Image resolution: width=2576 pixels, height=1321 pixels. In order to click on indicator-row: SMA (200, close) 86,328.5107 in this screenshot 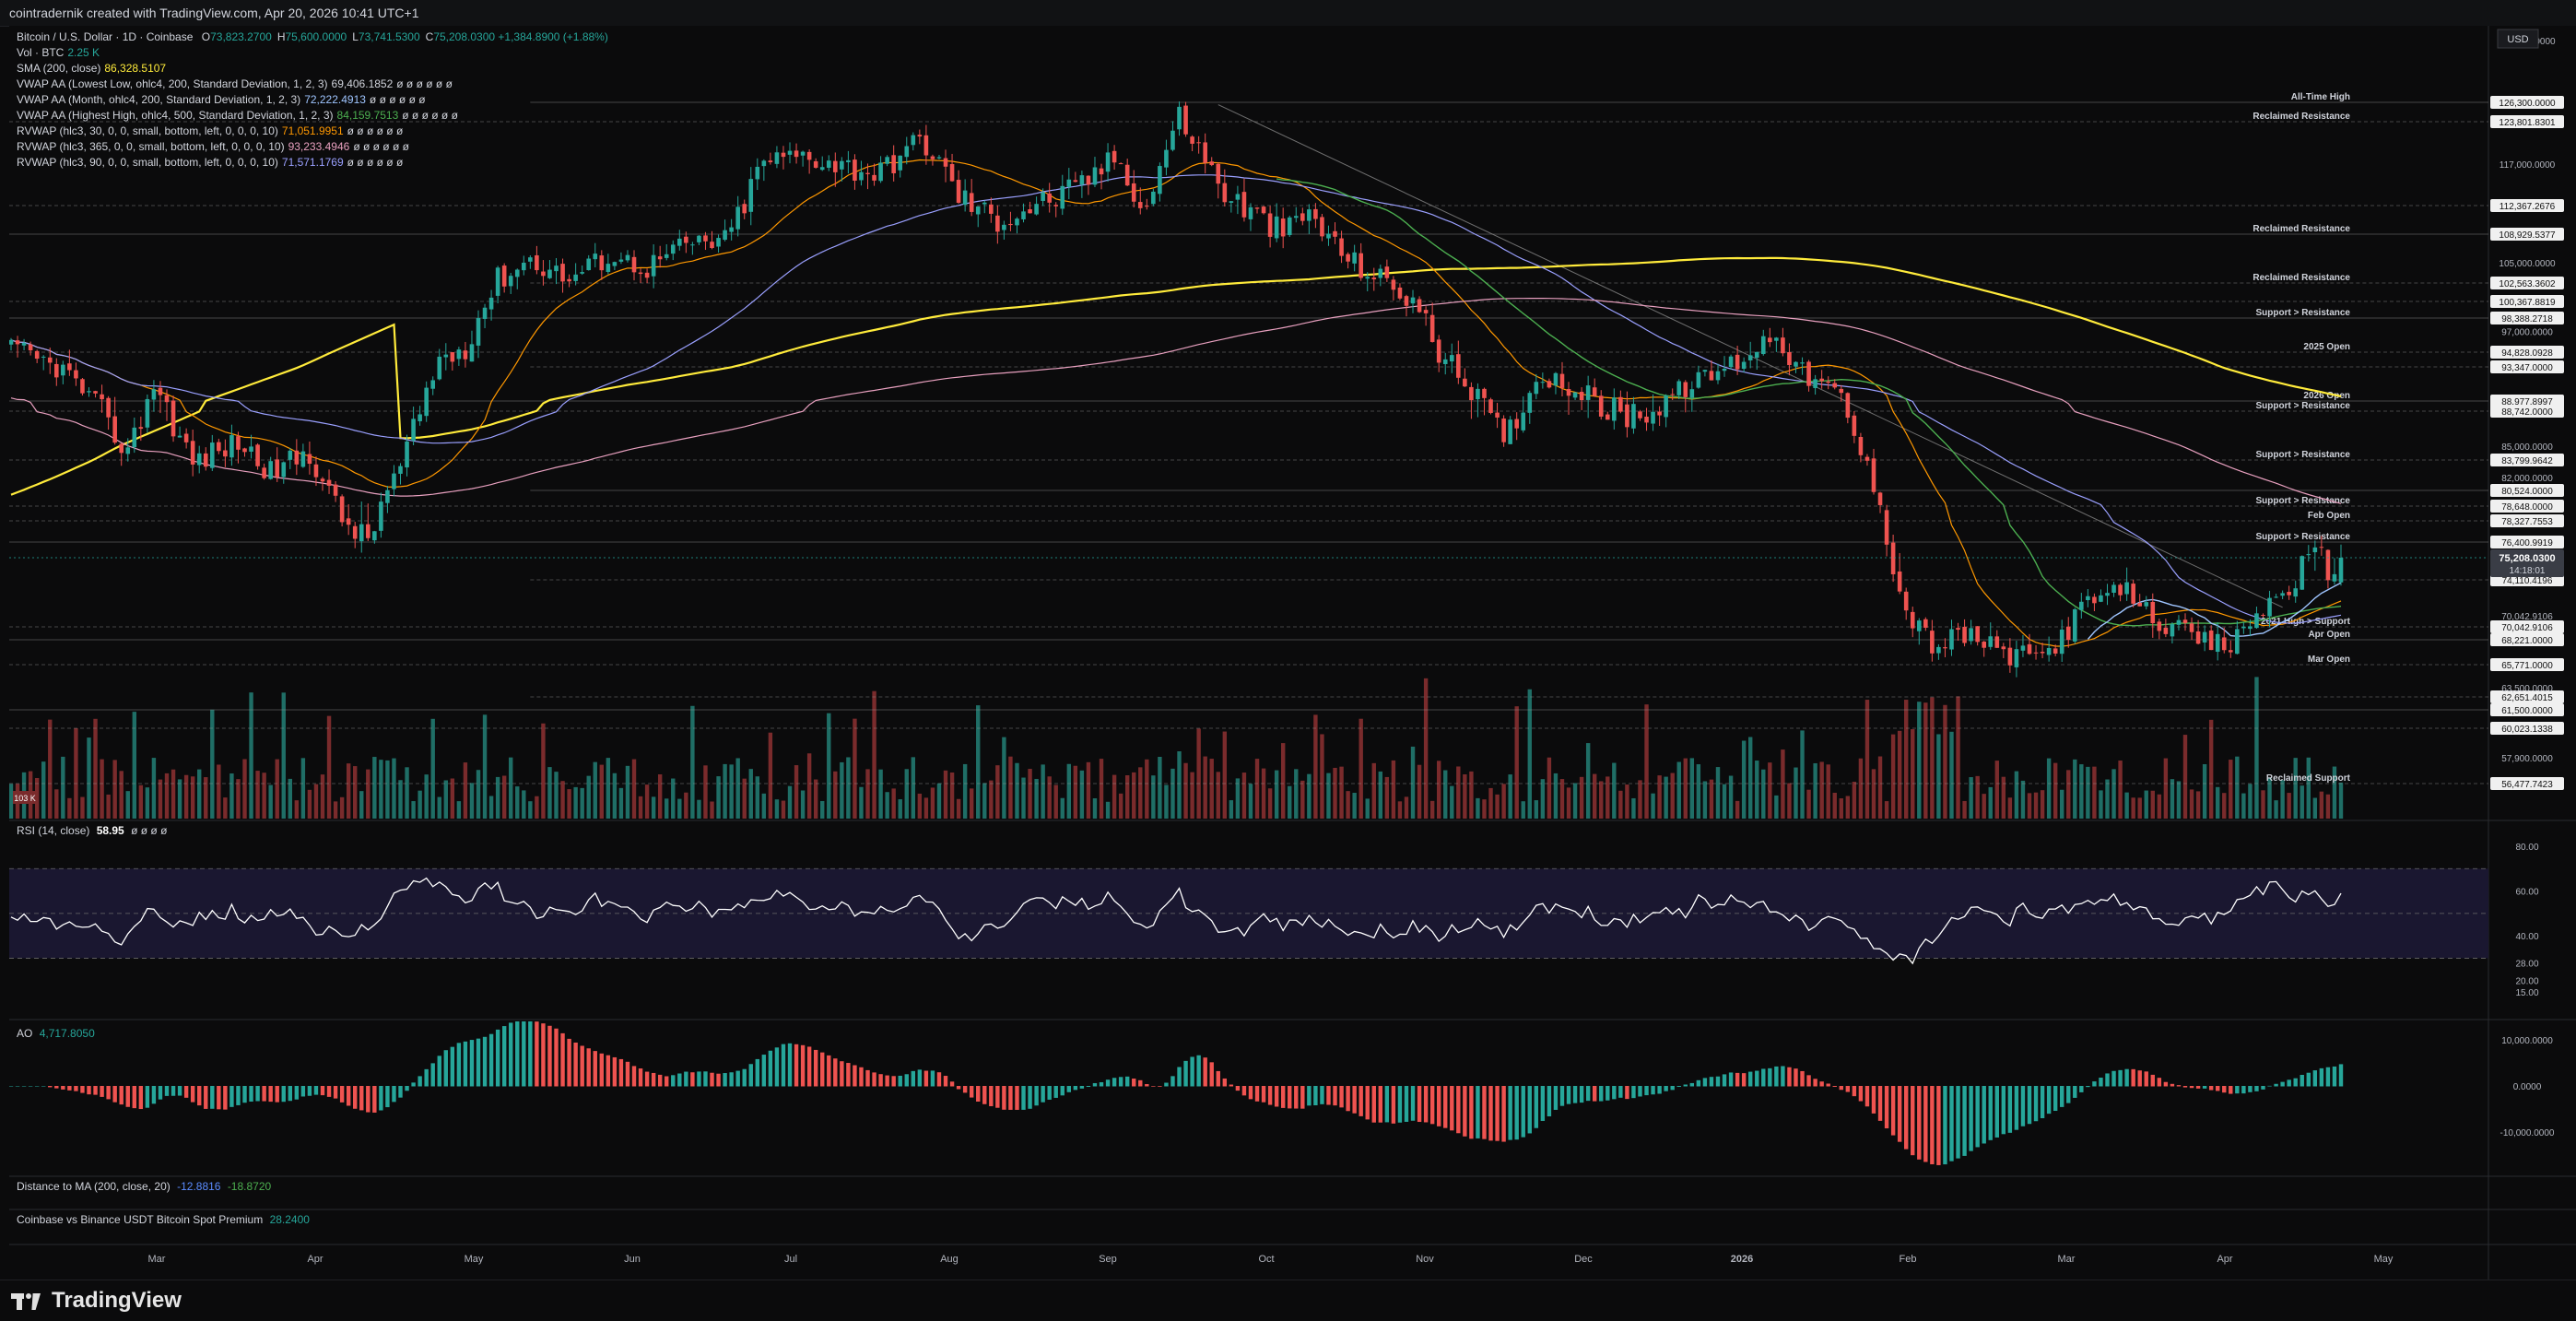, I will do `click(312, 69)`.